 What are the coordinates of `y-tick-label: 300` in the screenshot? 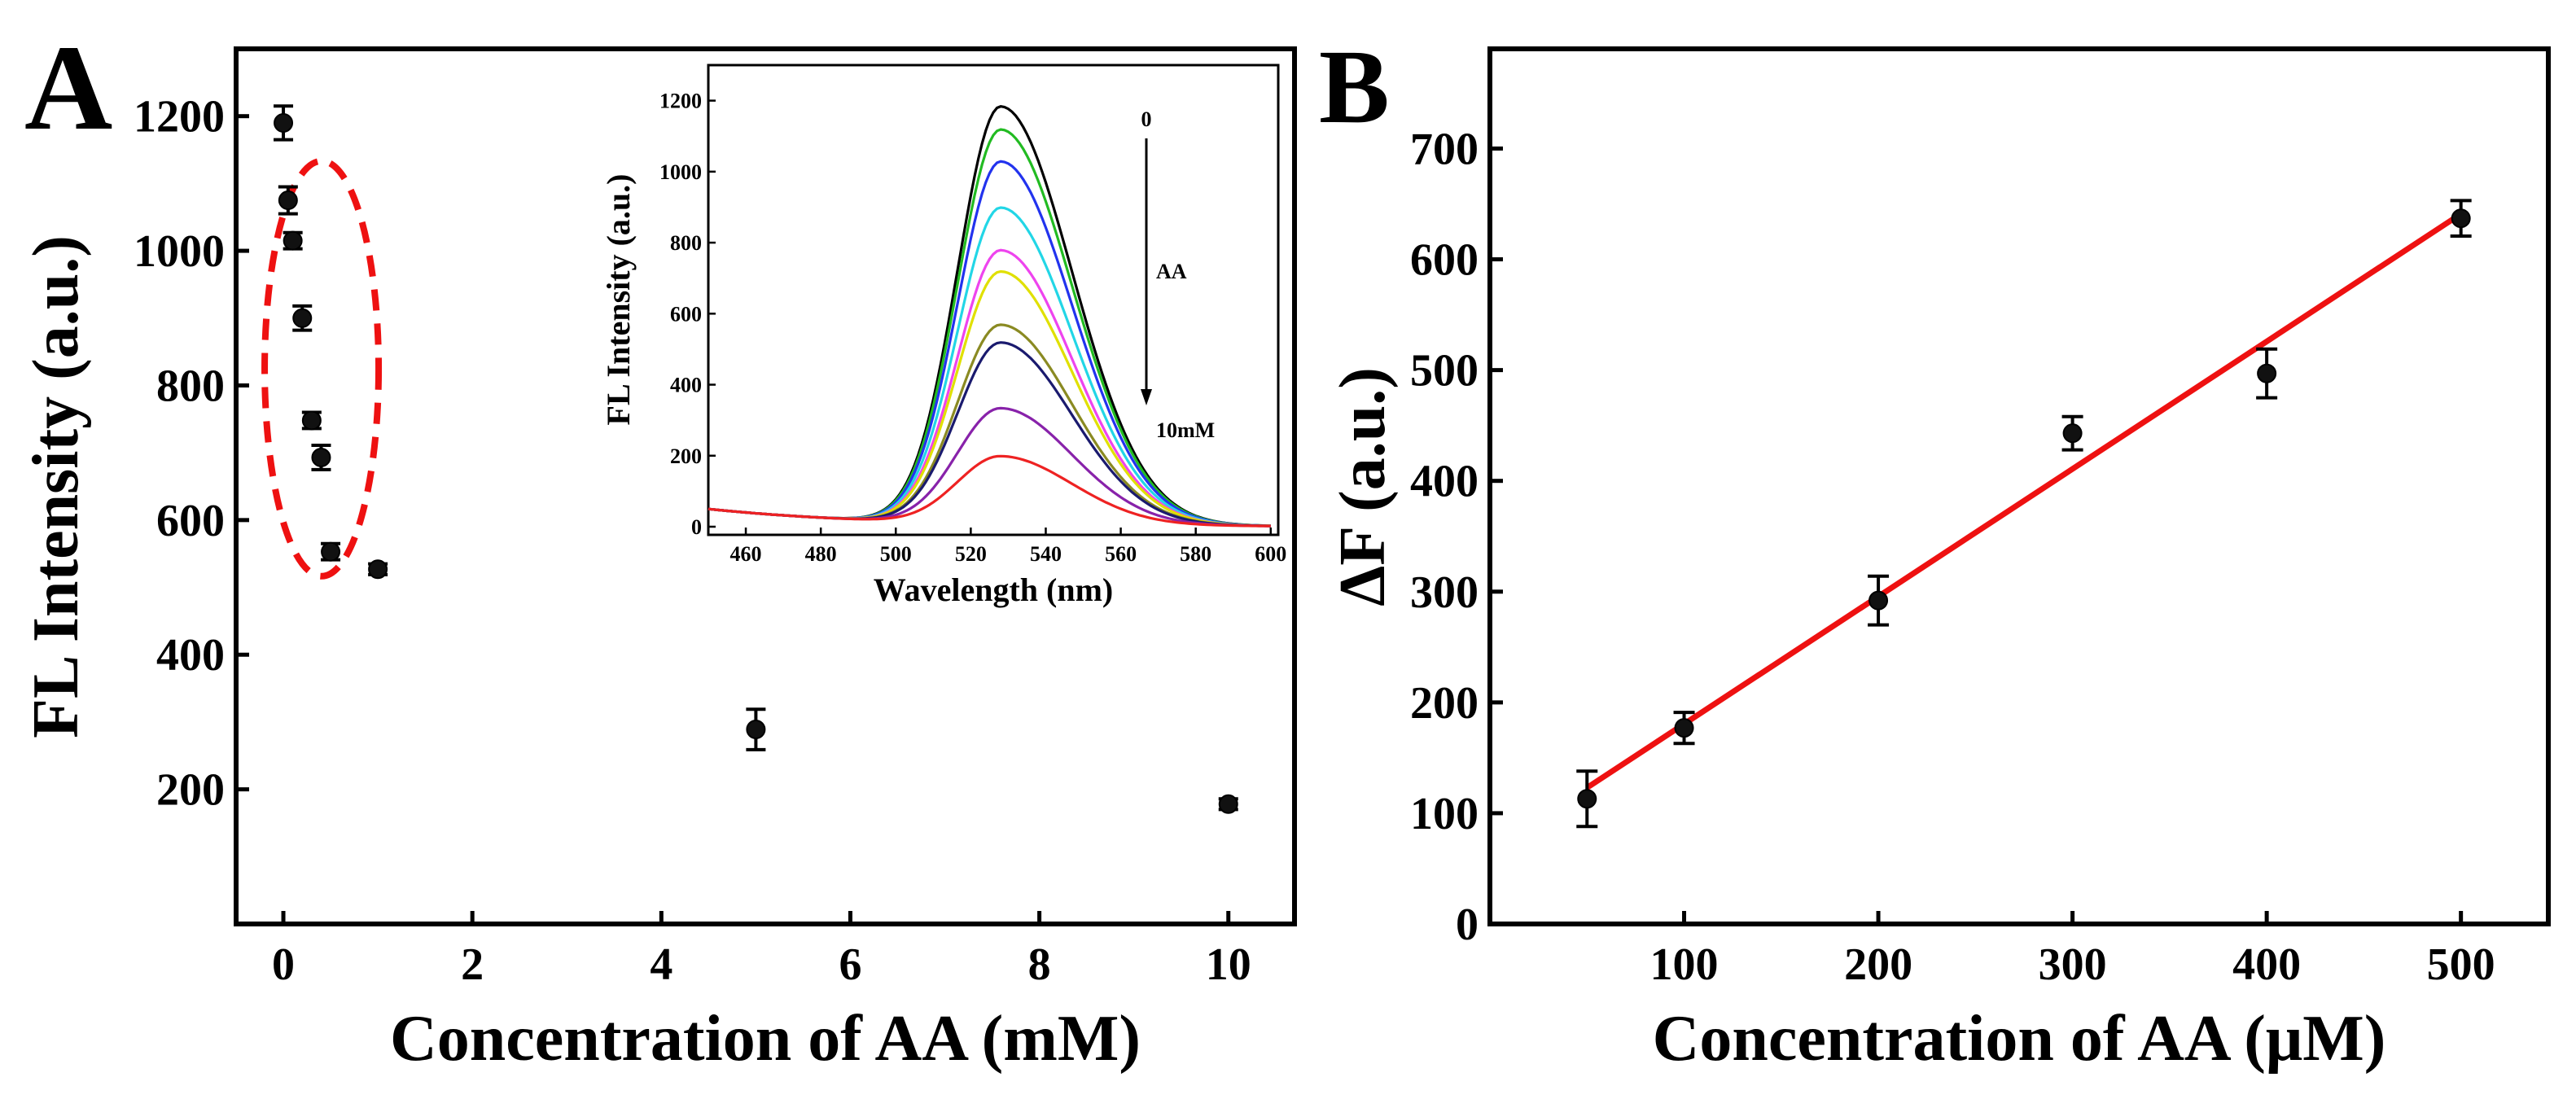 It's located at (1444, 592).